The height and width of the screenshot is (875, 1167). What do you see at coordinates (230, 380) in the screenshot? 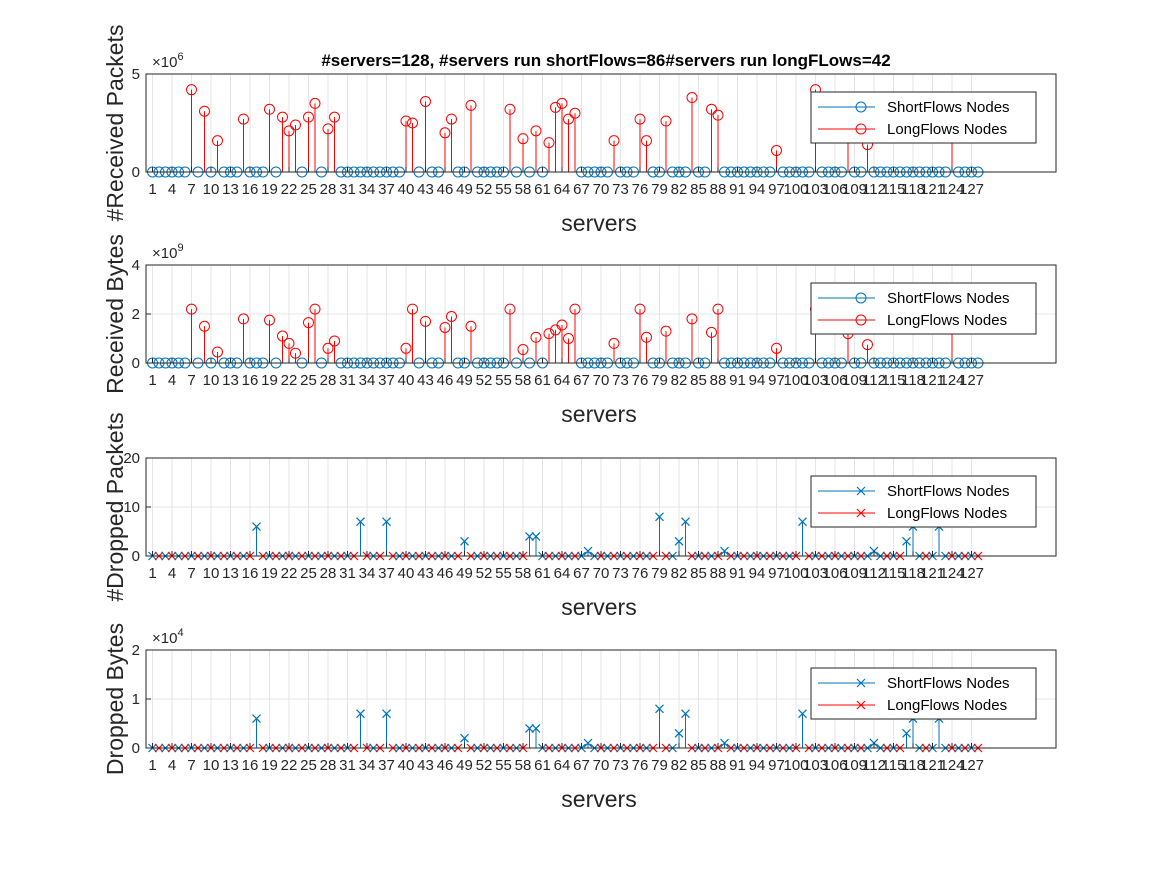
I see `x-tick-label: 13` at bounding box center [230, 380].